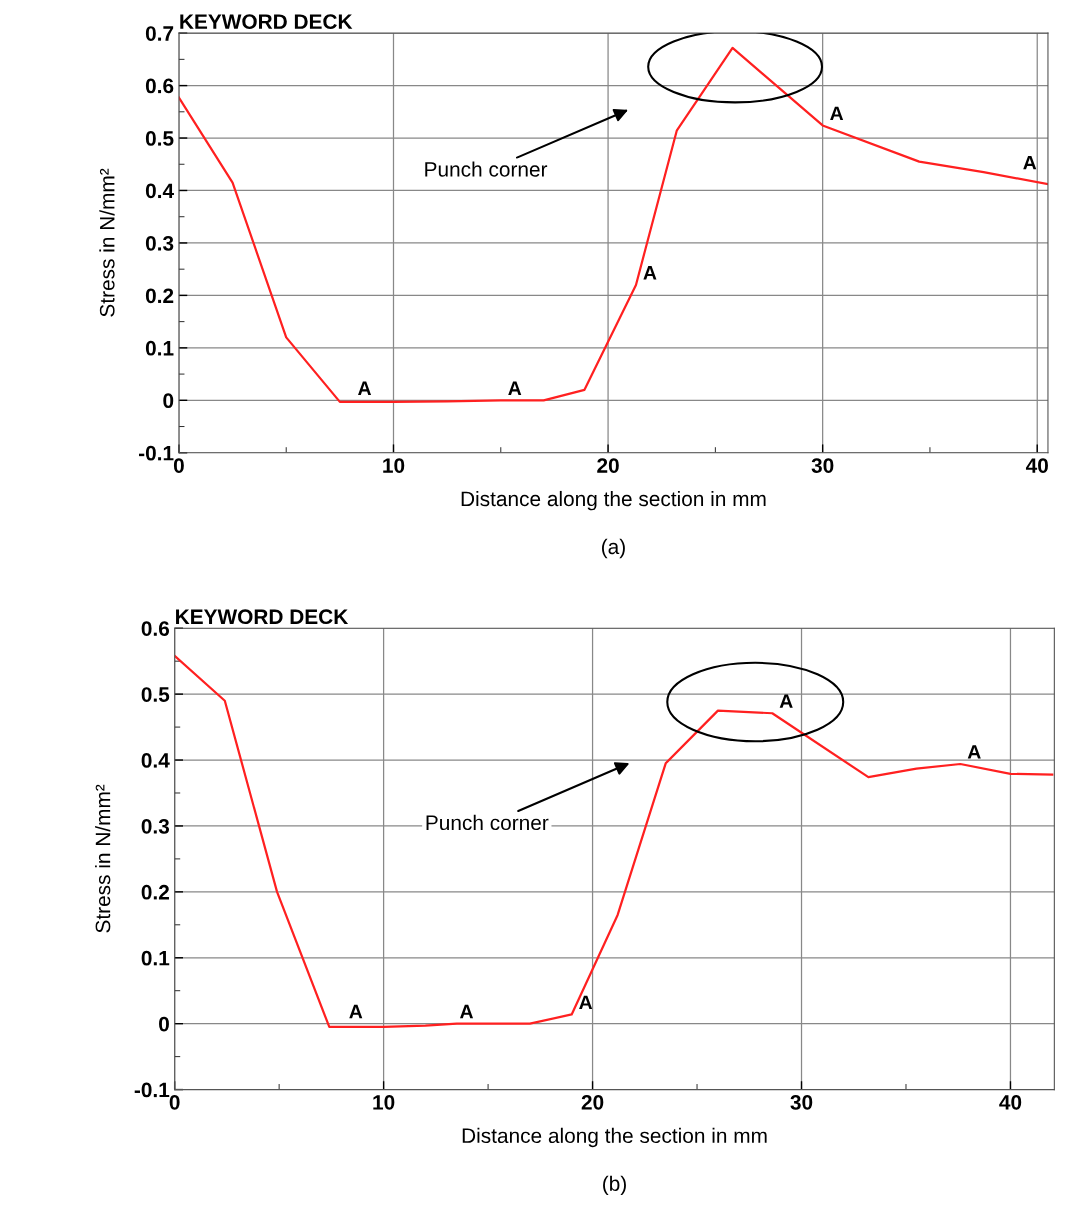  I want to click on text: (b), so click(614, 1185).